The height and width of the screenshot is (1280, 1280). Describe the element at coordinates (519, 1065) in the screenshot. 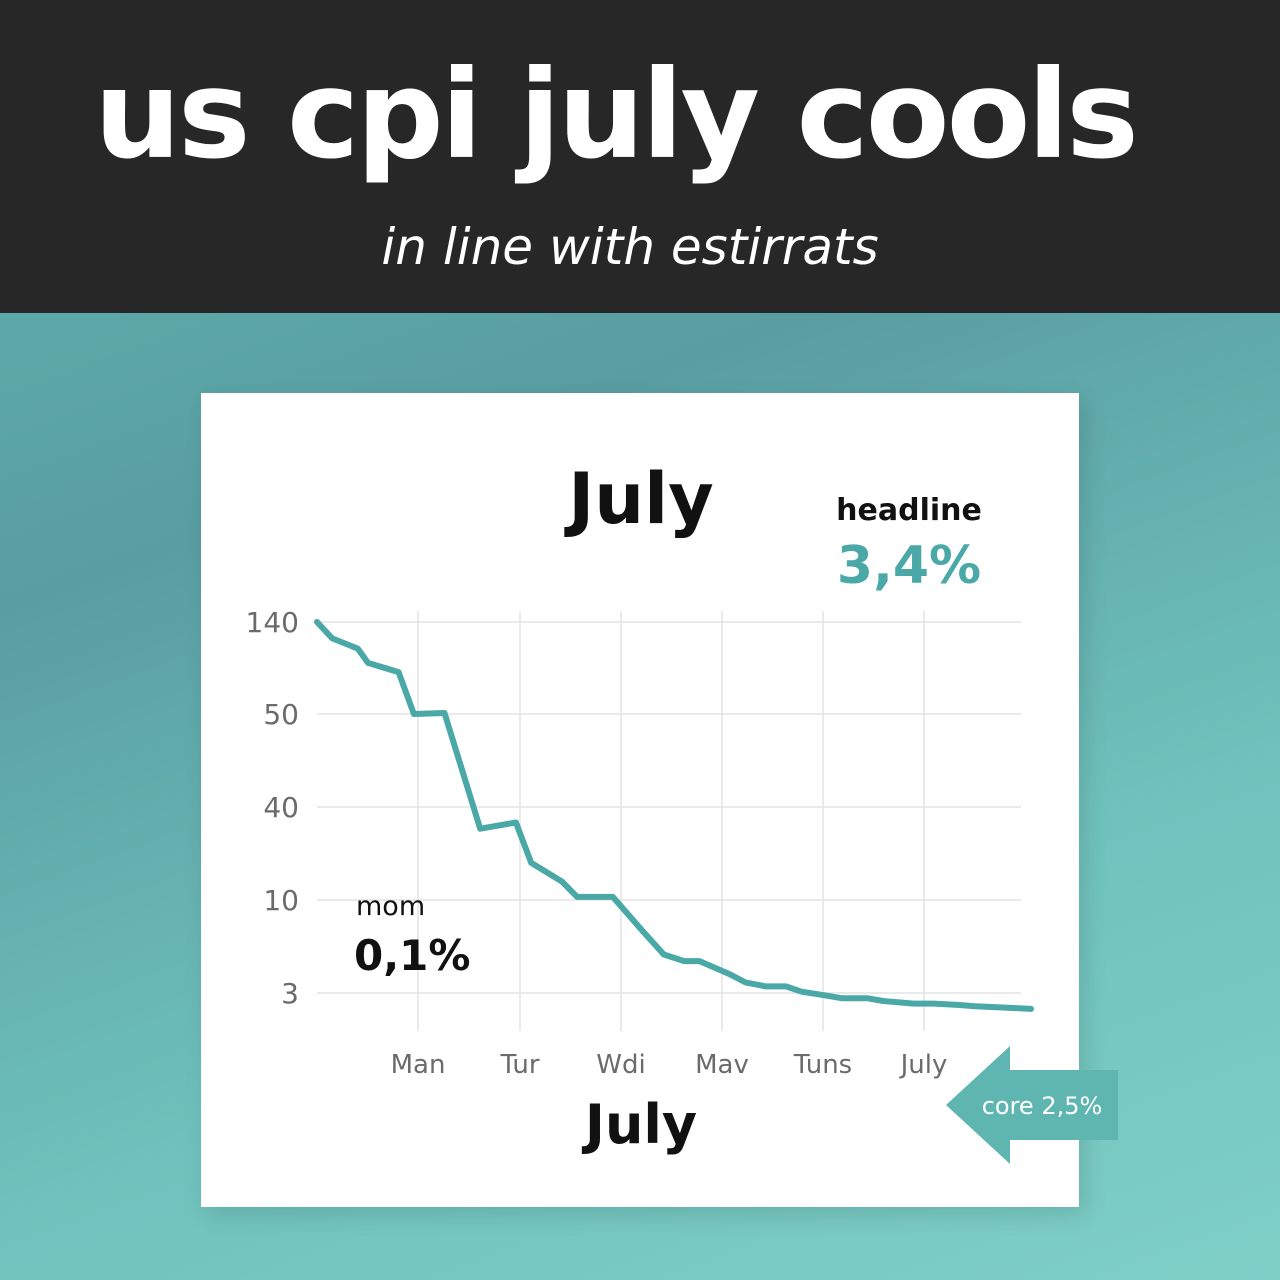

I see `x-tick-label: Tur` at that location.